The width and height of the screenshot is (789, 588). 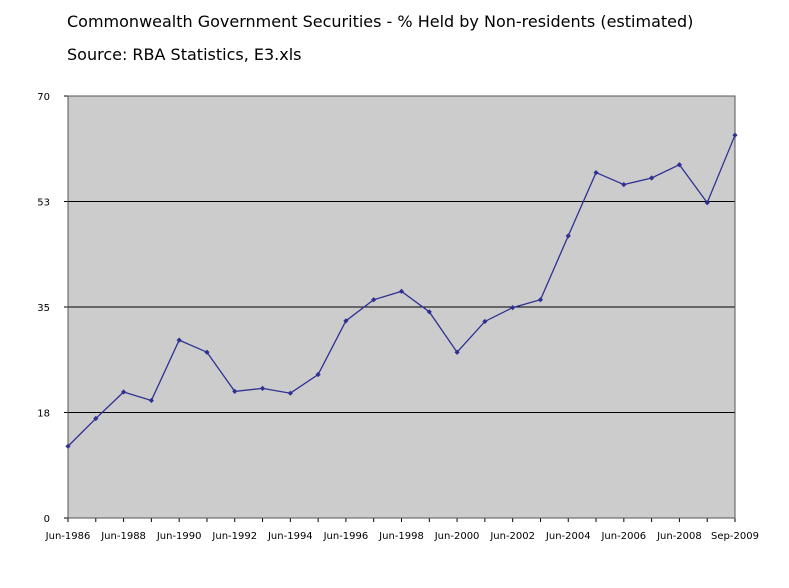 I want to click on x-tick-label: Jun-2004, so click(x=568, y=536).